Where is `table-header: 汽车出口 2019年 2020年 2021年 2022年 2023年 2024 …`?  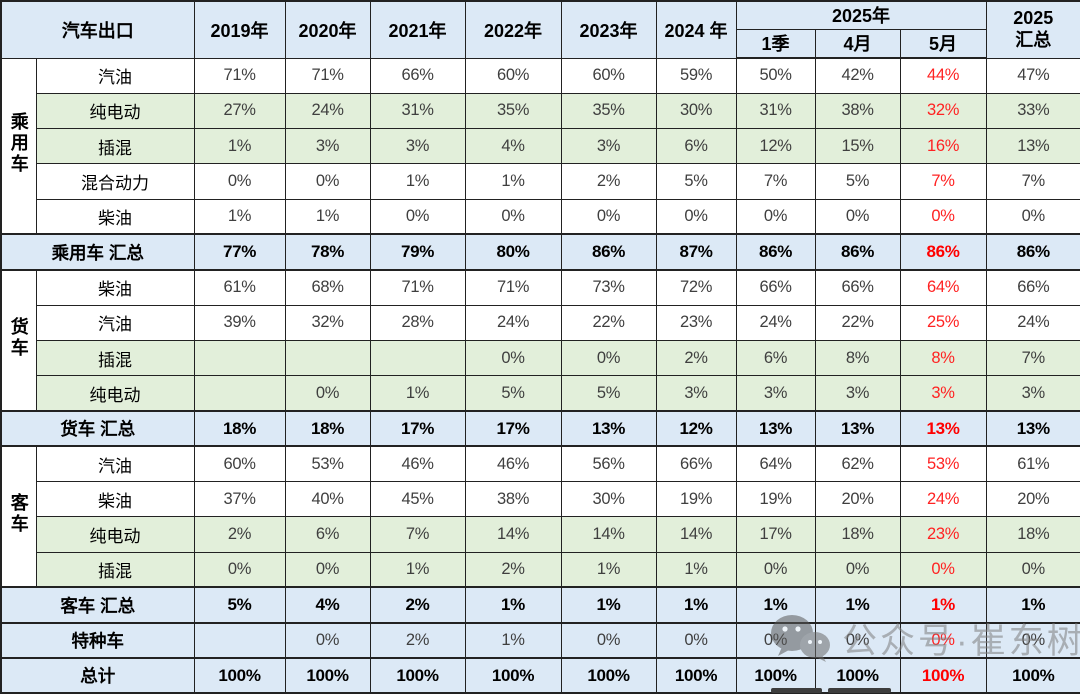 table-header: 汽车出口 2019年 2020年 2021年 2022年 2023年 2024 … is located at coordinates (540, 29).